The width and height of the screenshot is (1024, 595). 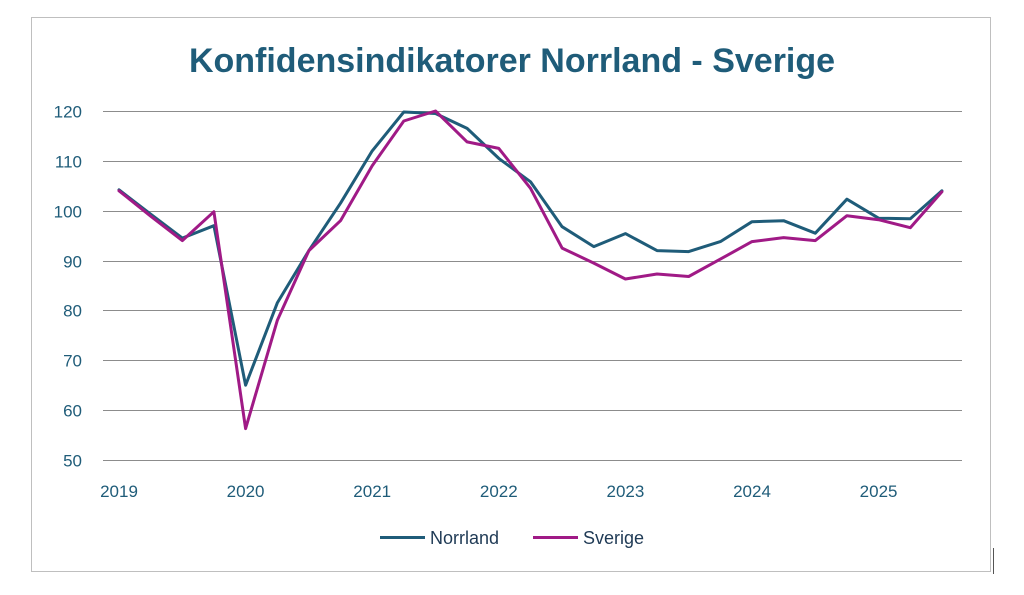 I want to click on x-tick-label: 2023, so click(x=625, y=491).